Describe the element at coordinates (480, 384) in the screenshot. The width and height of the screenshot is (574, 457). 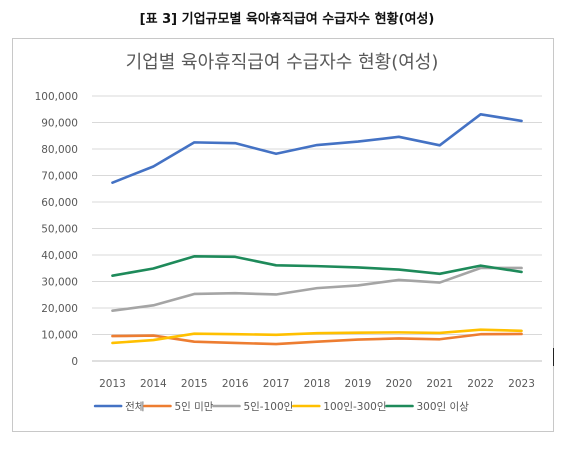
I see `x-tick-label: 2022` at that location.